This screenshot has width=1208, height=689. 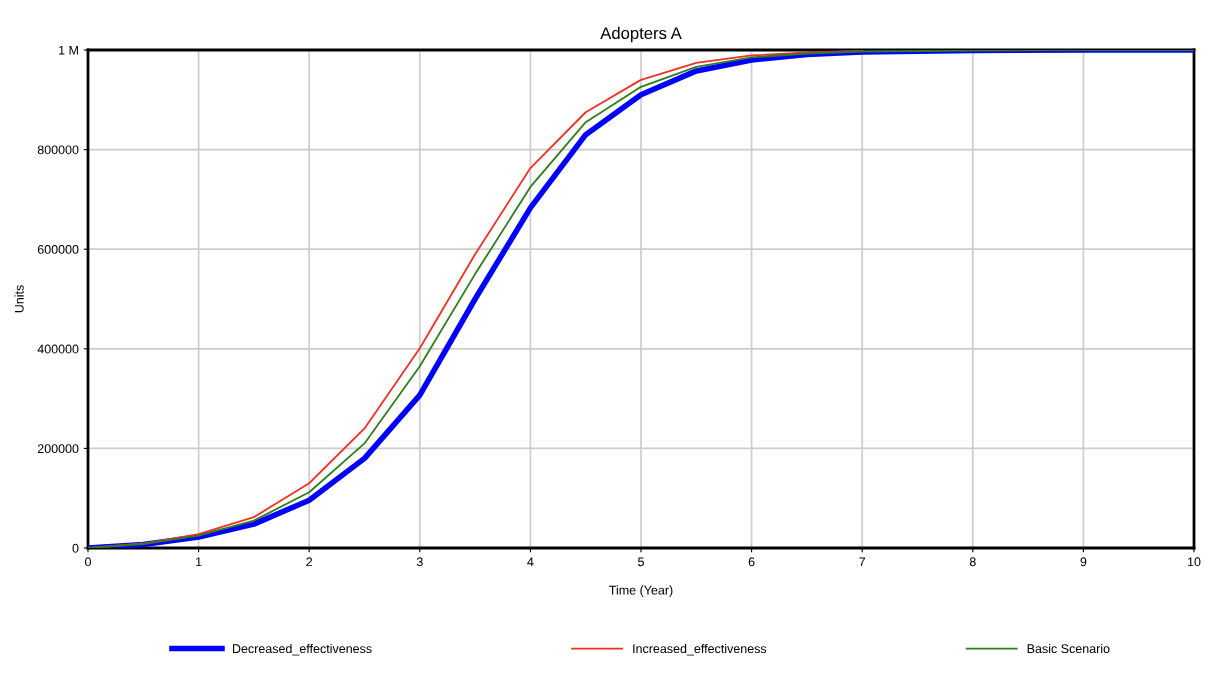 I want to click on legend-label: Basic Scenario, so click(x=1068, y=648).